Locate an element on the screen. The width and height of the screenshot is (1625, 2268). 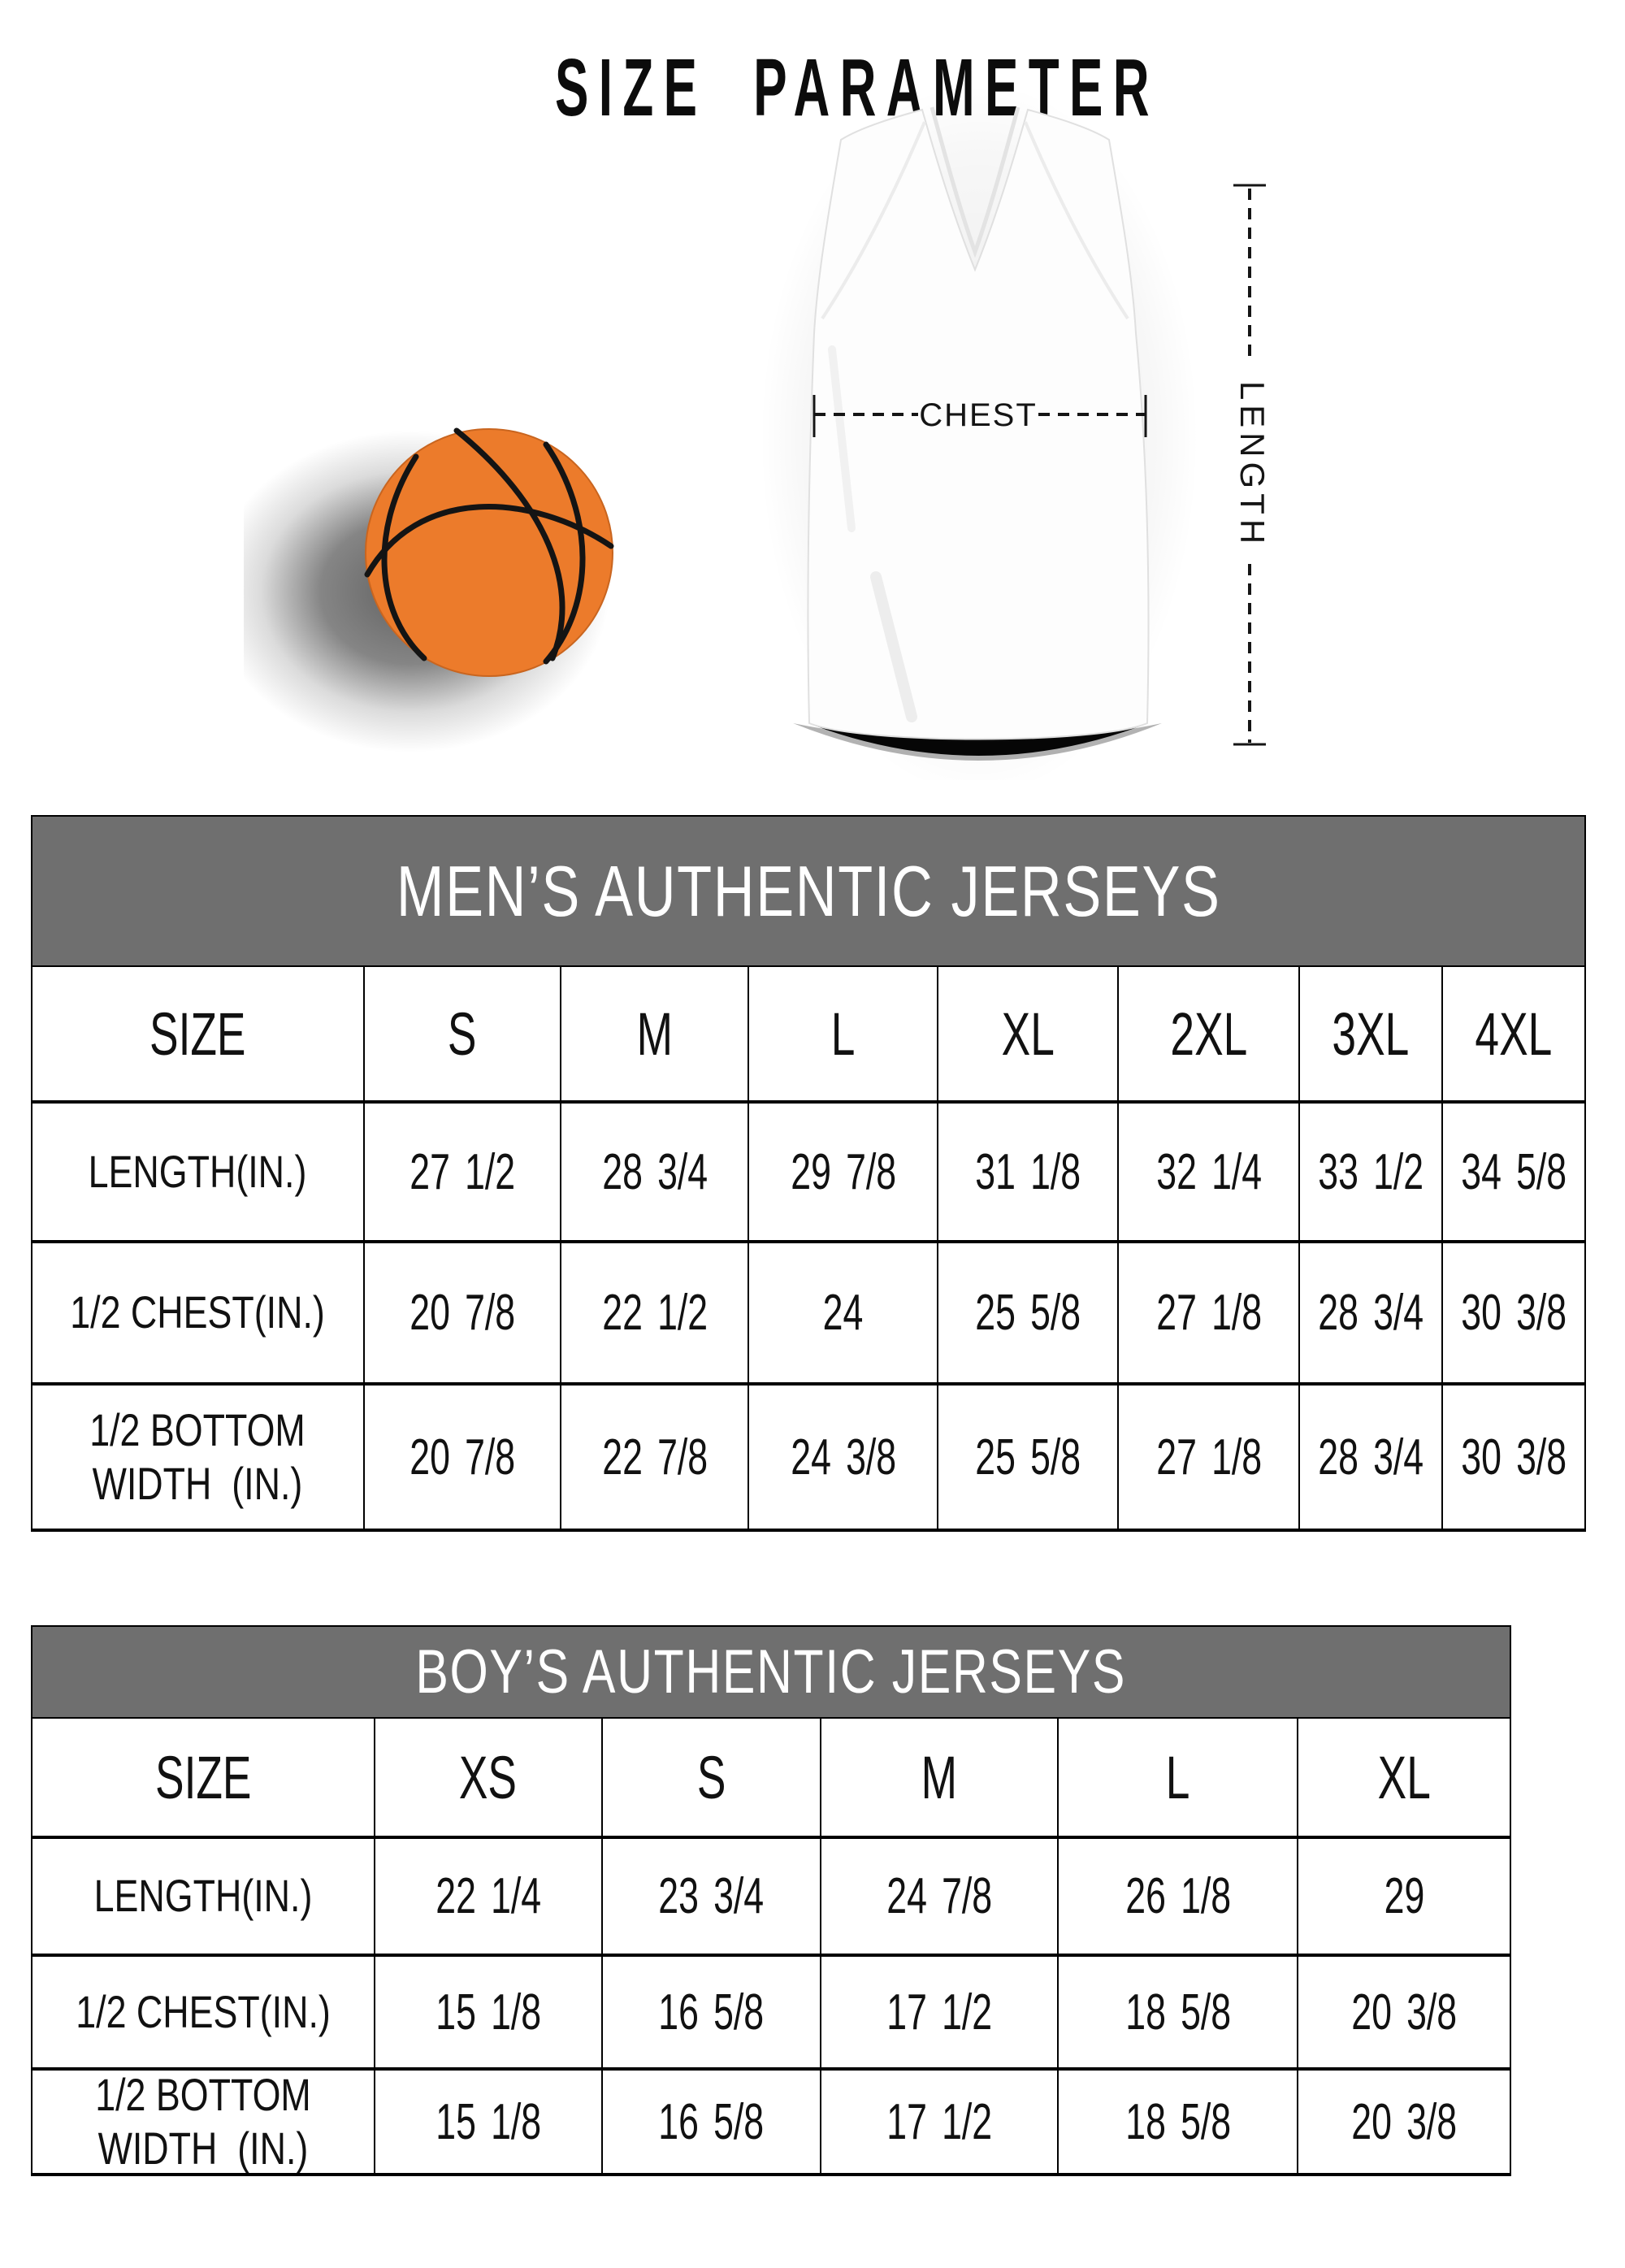
boys-section-header: BOY’S AUTHENTIC JERSEYS is located at coordinates (771, 1672).